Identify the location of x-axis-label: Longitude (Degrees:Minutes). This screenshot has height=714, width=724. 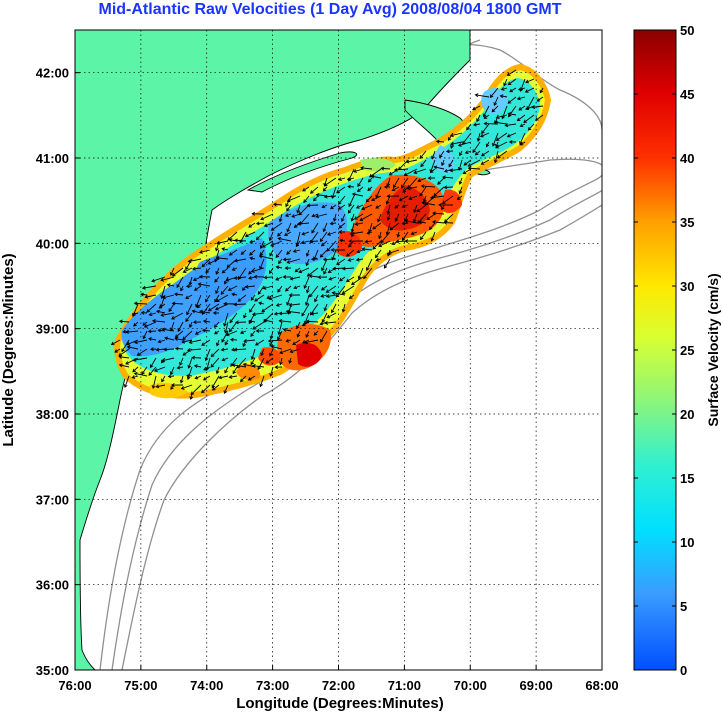
(340, 703).